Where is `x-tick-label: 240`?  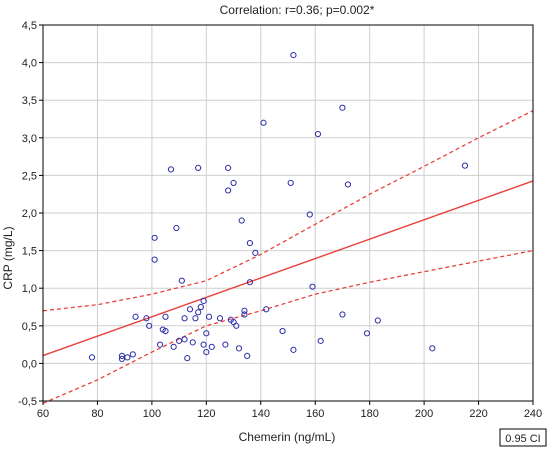
x-tick-label: 240 is located at coordinates (533, 414).